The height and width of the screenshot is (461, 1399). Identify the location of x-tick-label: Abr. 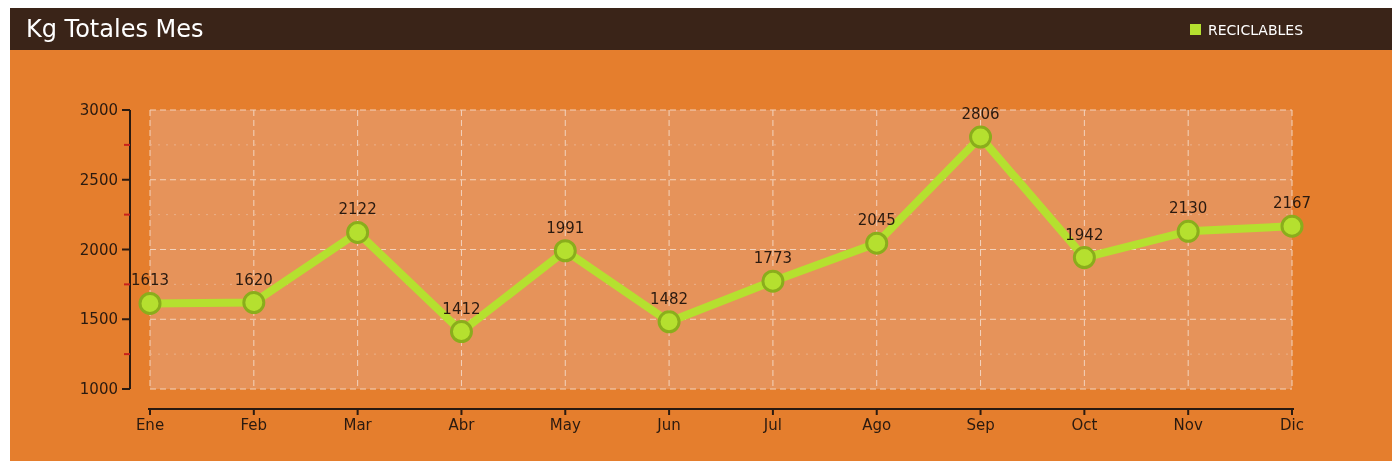
(462, 425).